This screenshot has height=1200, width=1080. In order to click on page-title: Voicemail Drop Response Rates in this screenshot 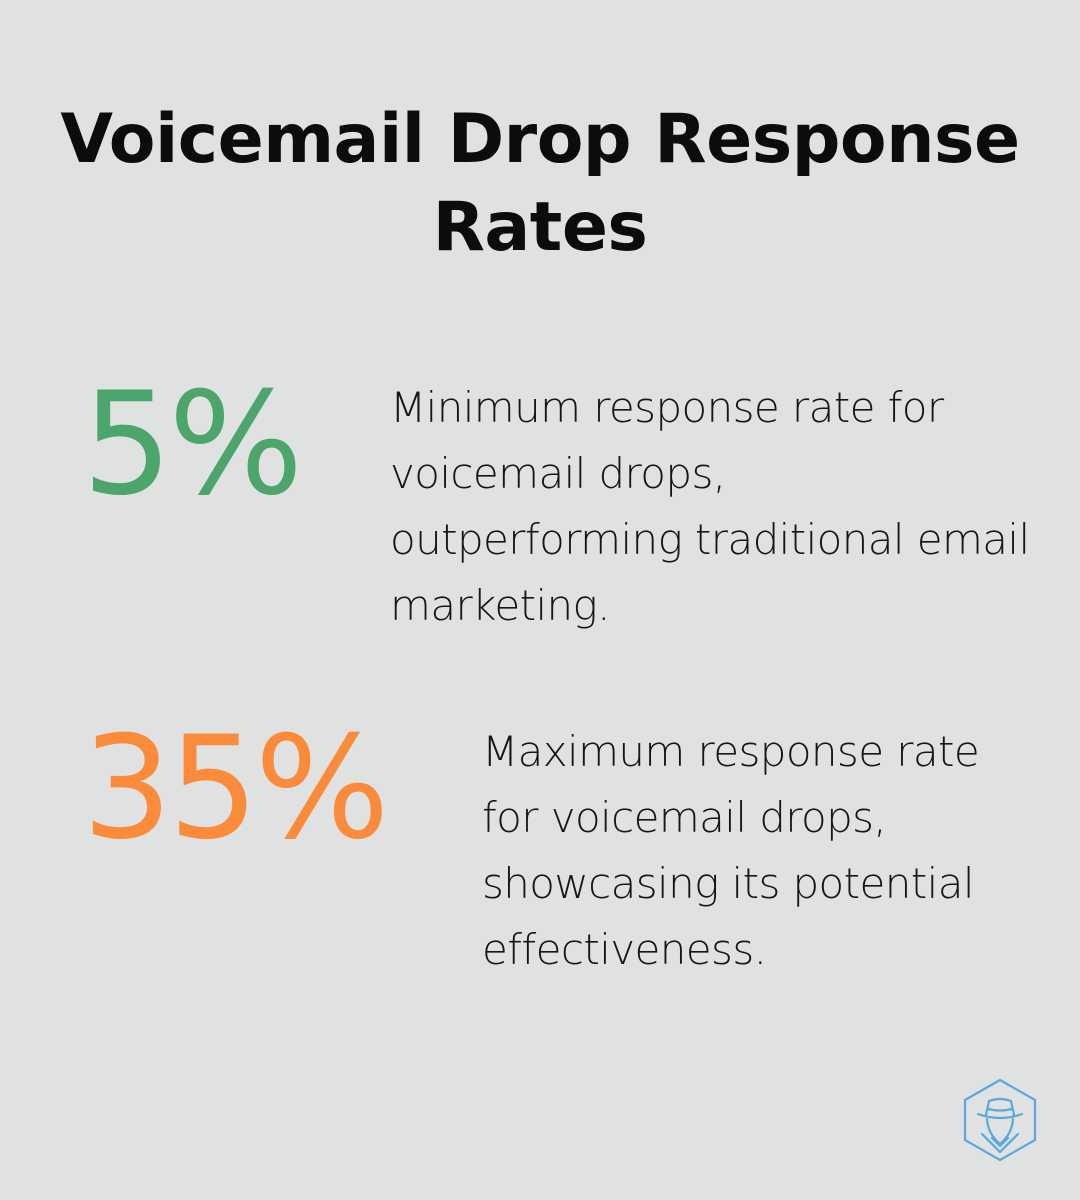, I will do `click(540, 183)`.